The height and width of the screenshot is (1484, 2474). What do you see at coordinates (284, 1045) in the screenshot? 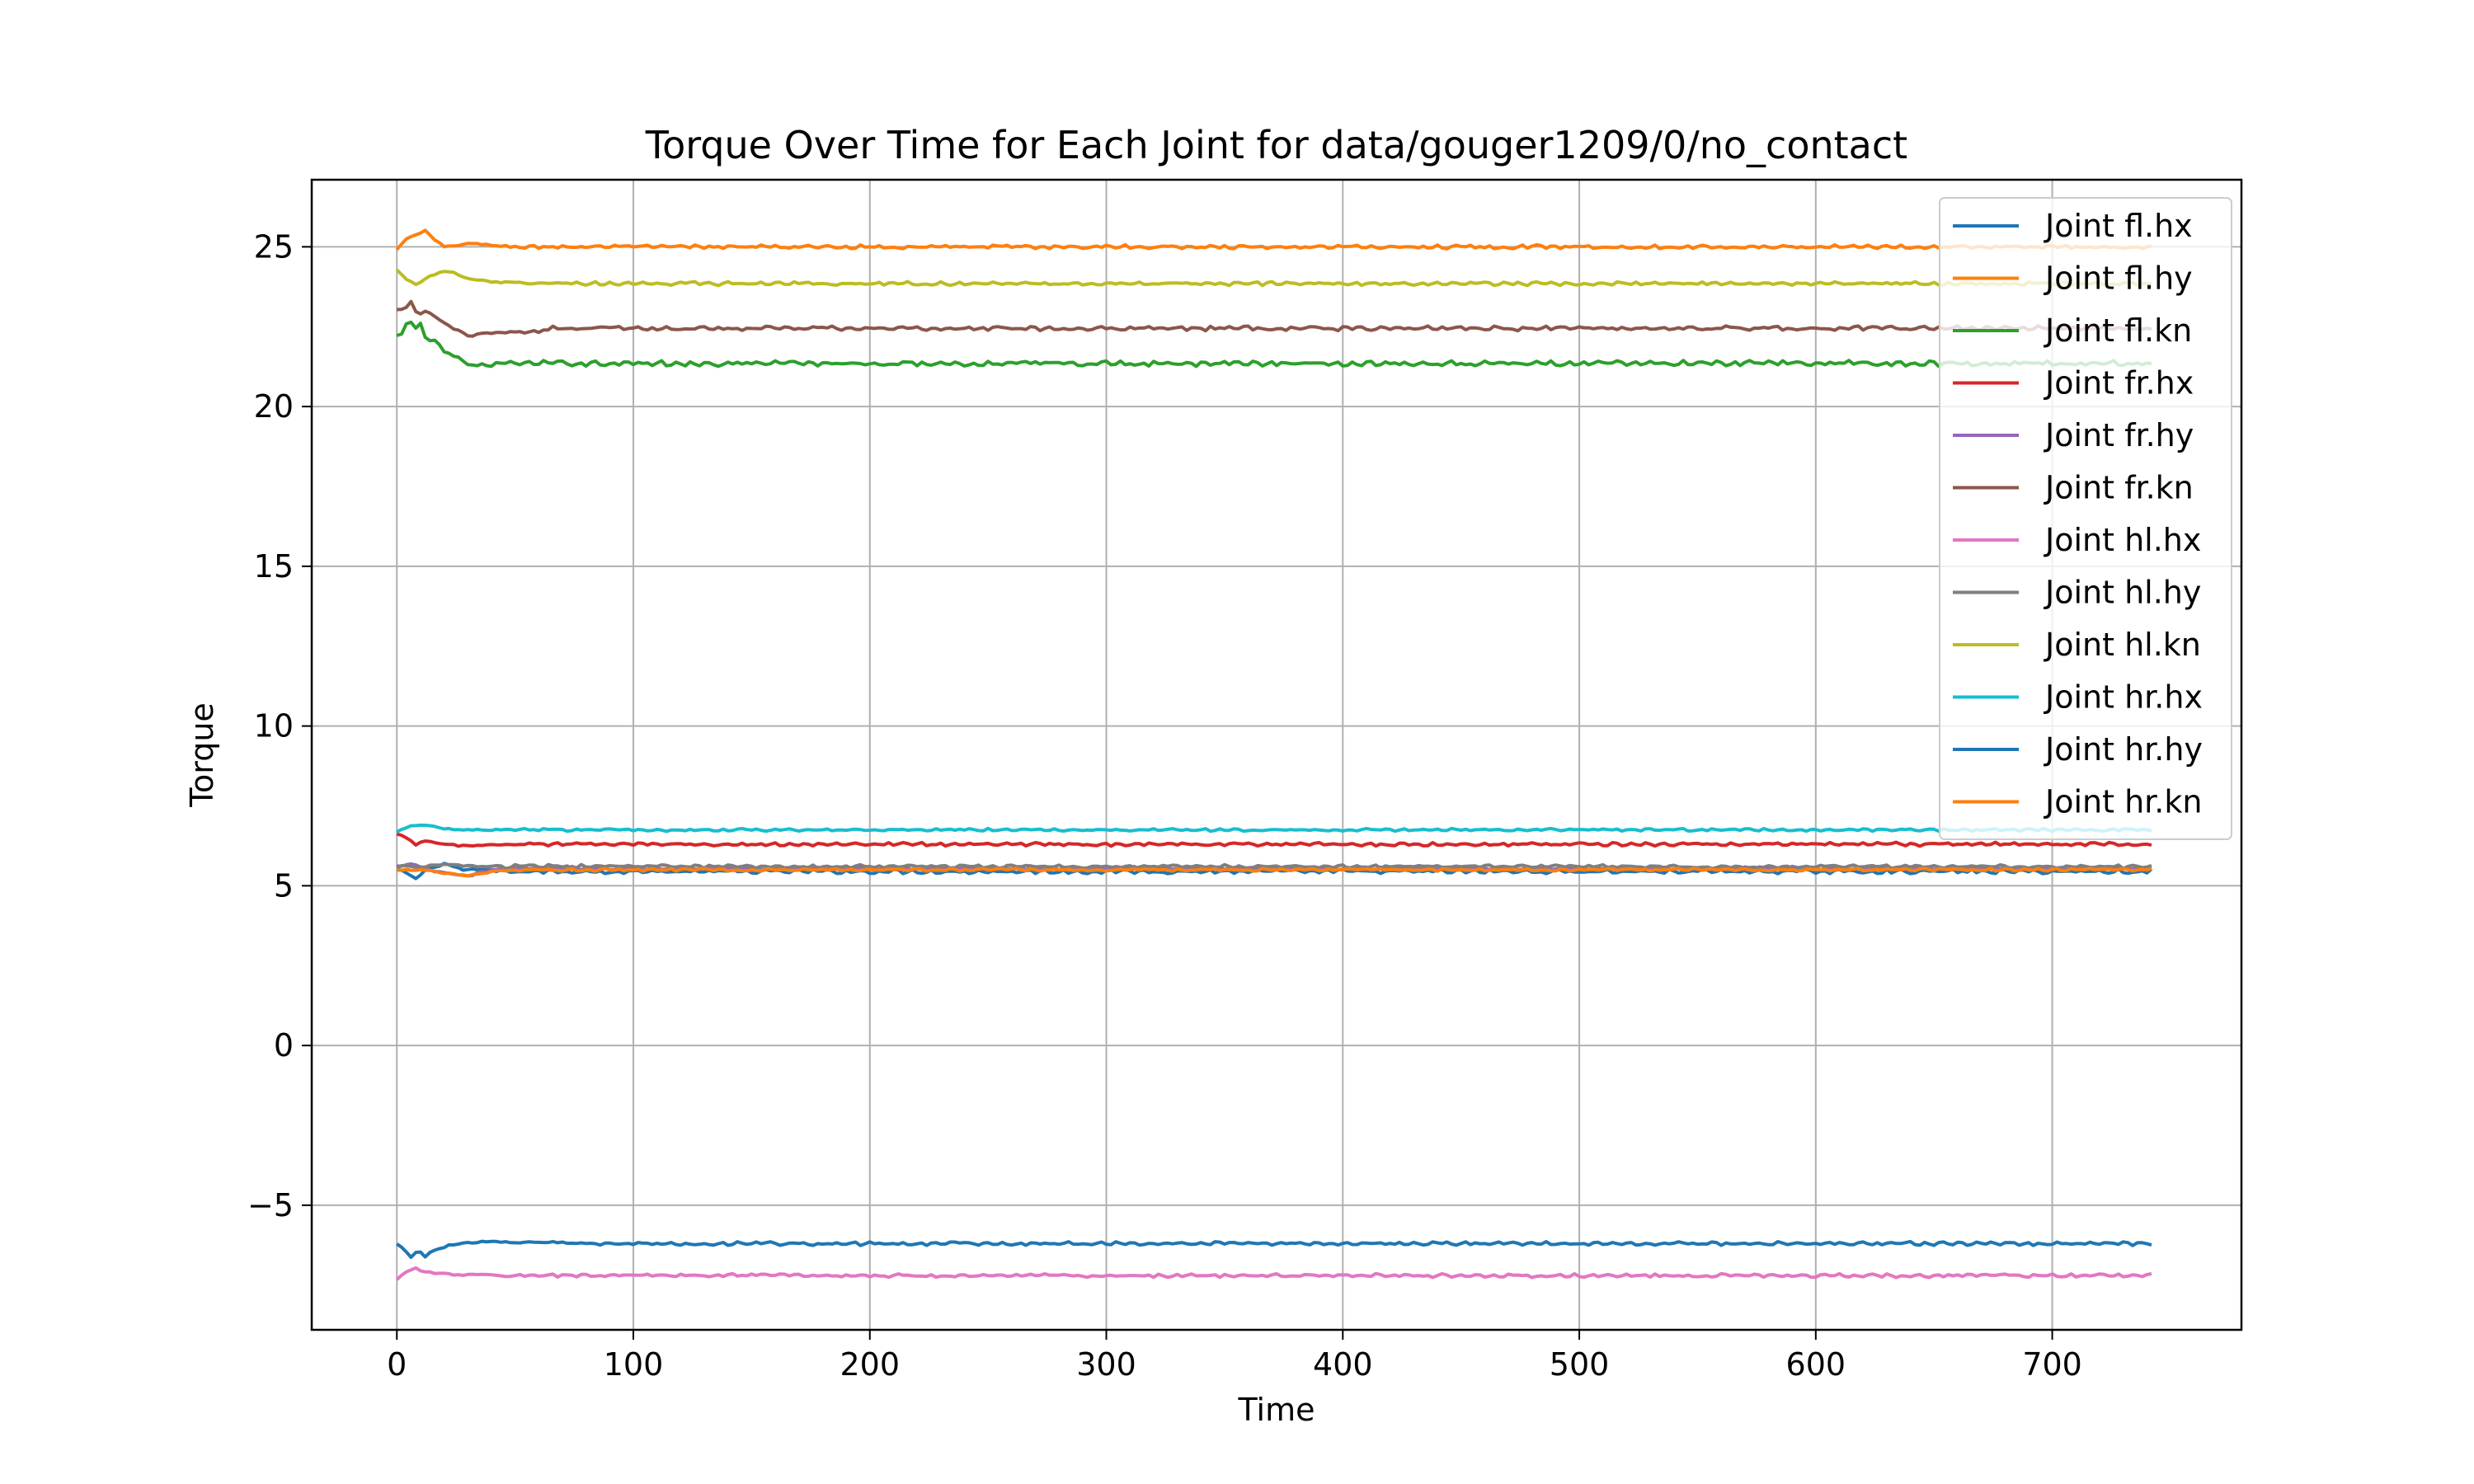
I see `y-tick-label: 0` at bounding box center [284, 1045].